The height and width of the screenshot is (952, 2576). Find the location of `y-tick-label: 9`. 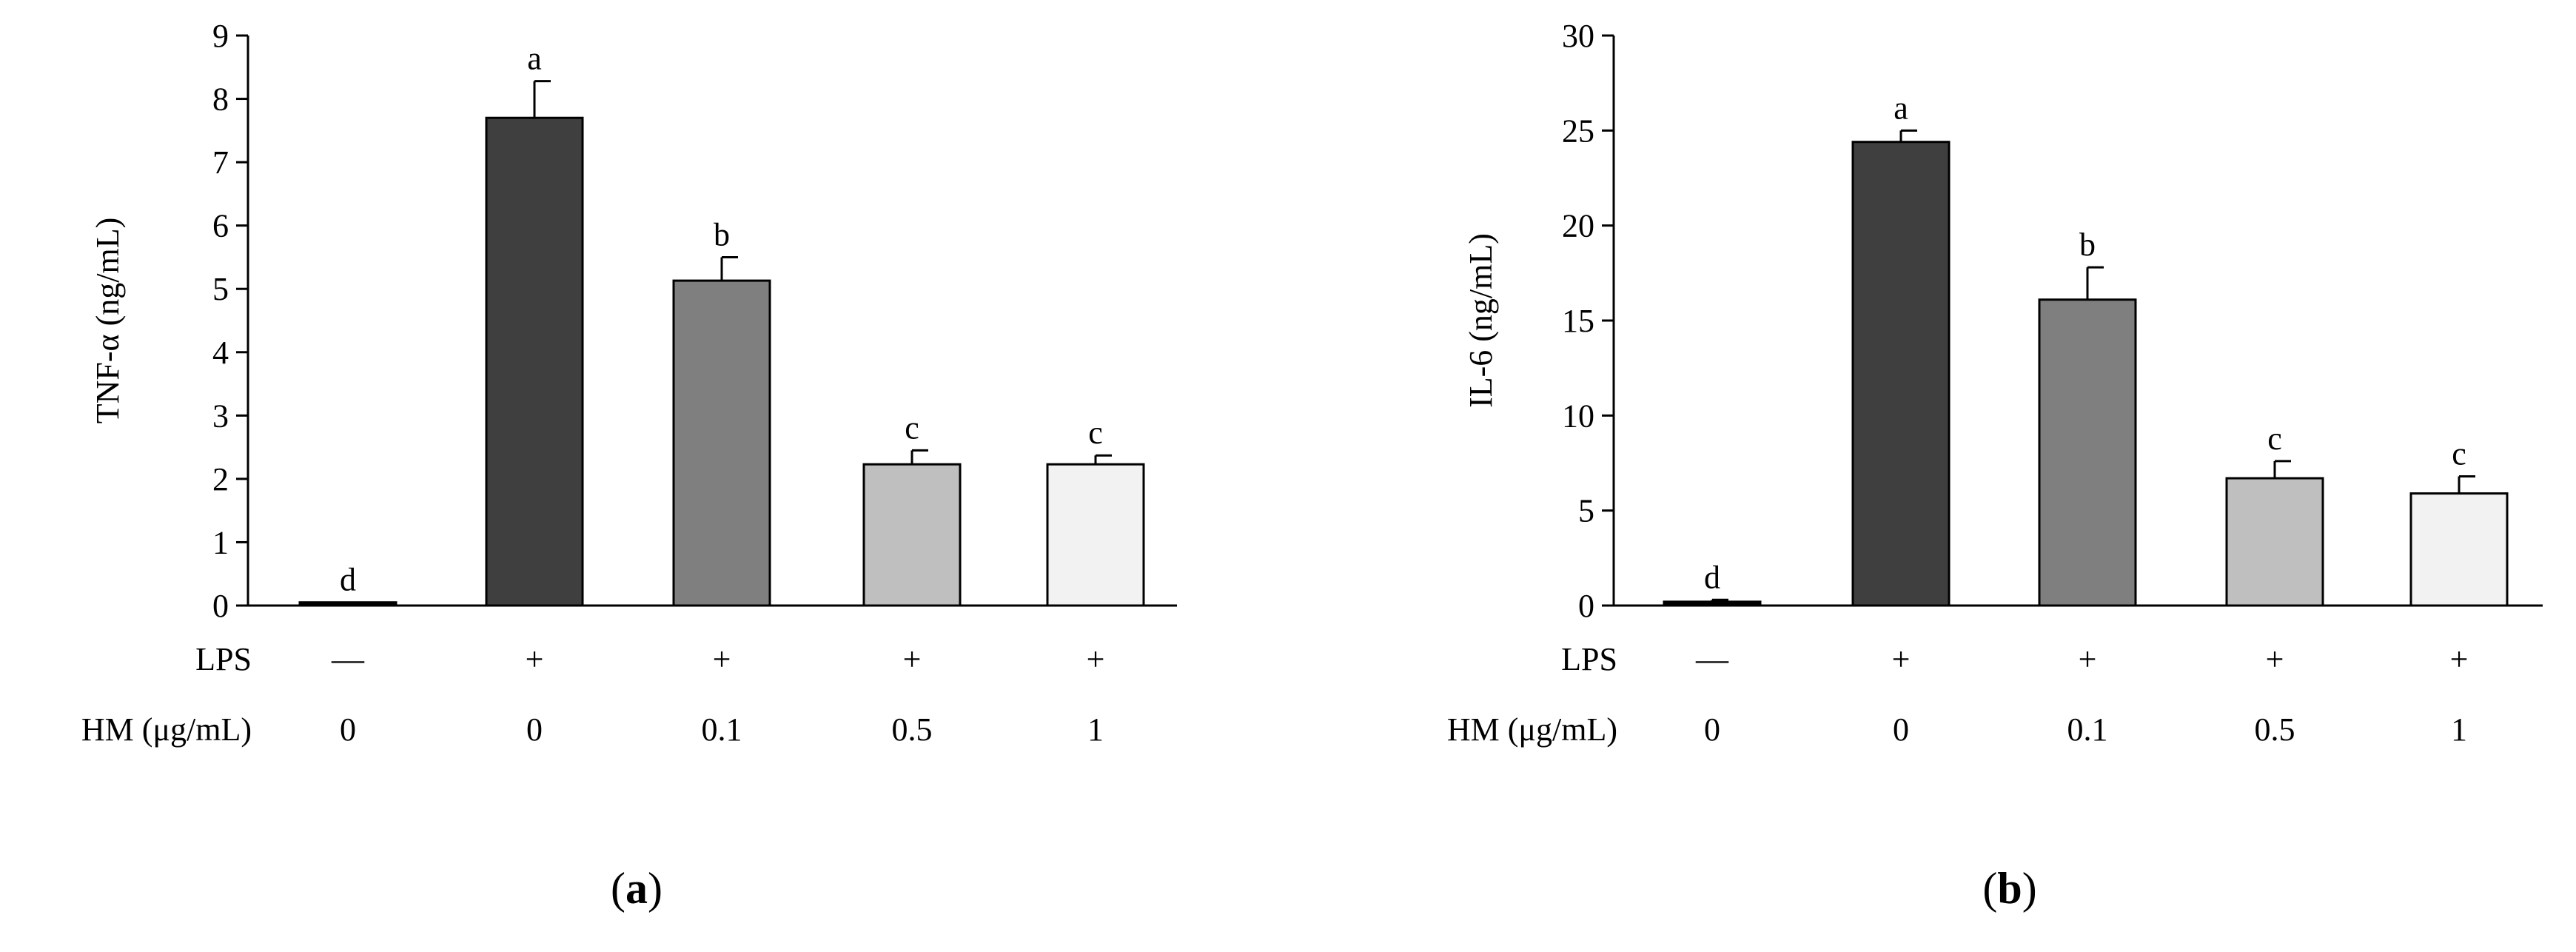

y-tick-label: 9 is located at coordinates (220, 36).